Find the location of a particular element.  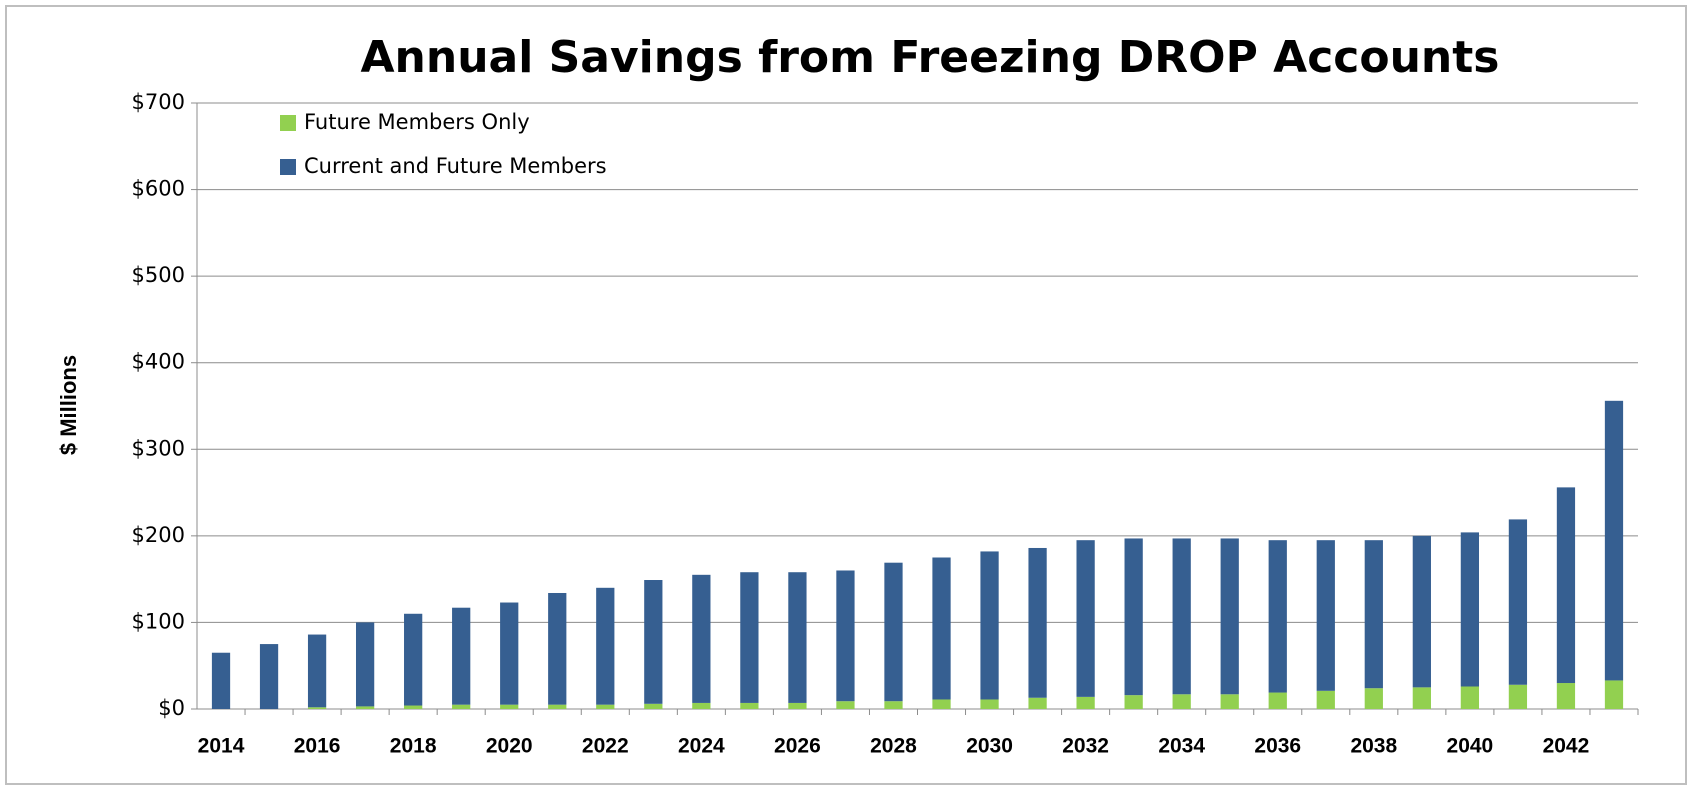

x-tick-label: 2024 is located at coordinates (701, 746).